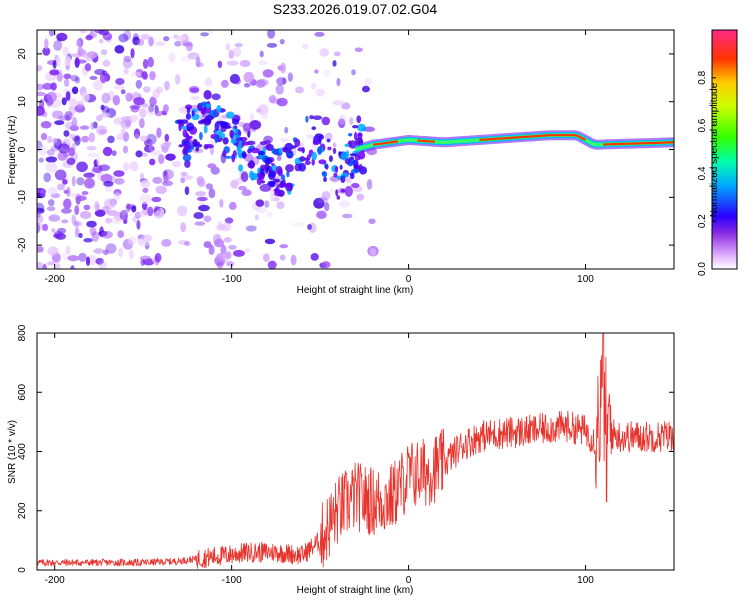  Describe the element at coordinates (22, 149) in the screenshot. I see `spectrogram-ytick-label: 0` at that location.